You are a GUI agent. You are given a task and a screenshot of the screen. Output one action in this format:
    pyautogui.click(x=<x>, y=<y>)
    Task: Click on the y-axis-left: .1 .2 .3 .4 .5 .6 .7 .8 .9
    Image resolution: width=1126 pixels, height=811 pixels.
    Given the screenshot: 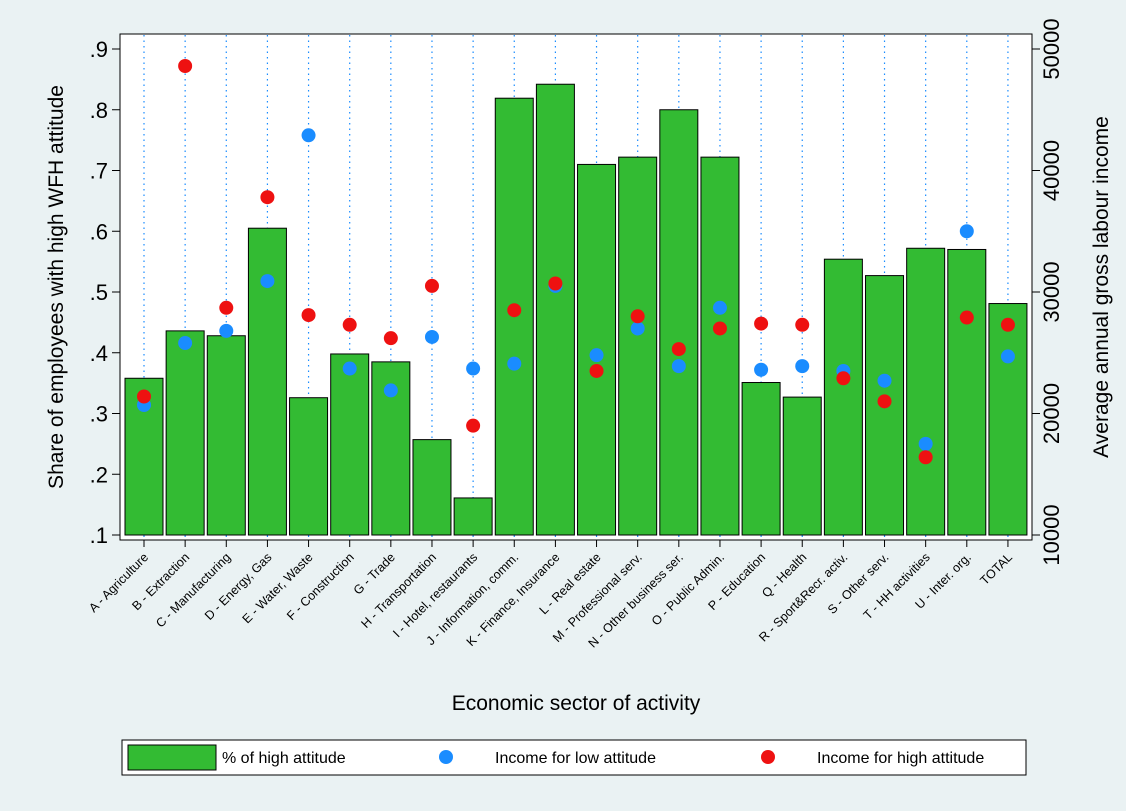 What is the action you would take?
    pyautogui.click(x=105, y=292)
    